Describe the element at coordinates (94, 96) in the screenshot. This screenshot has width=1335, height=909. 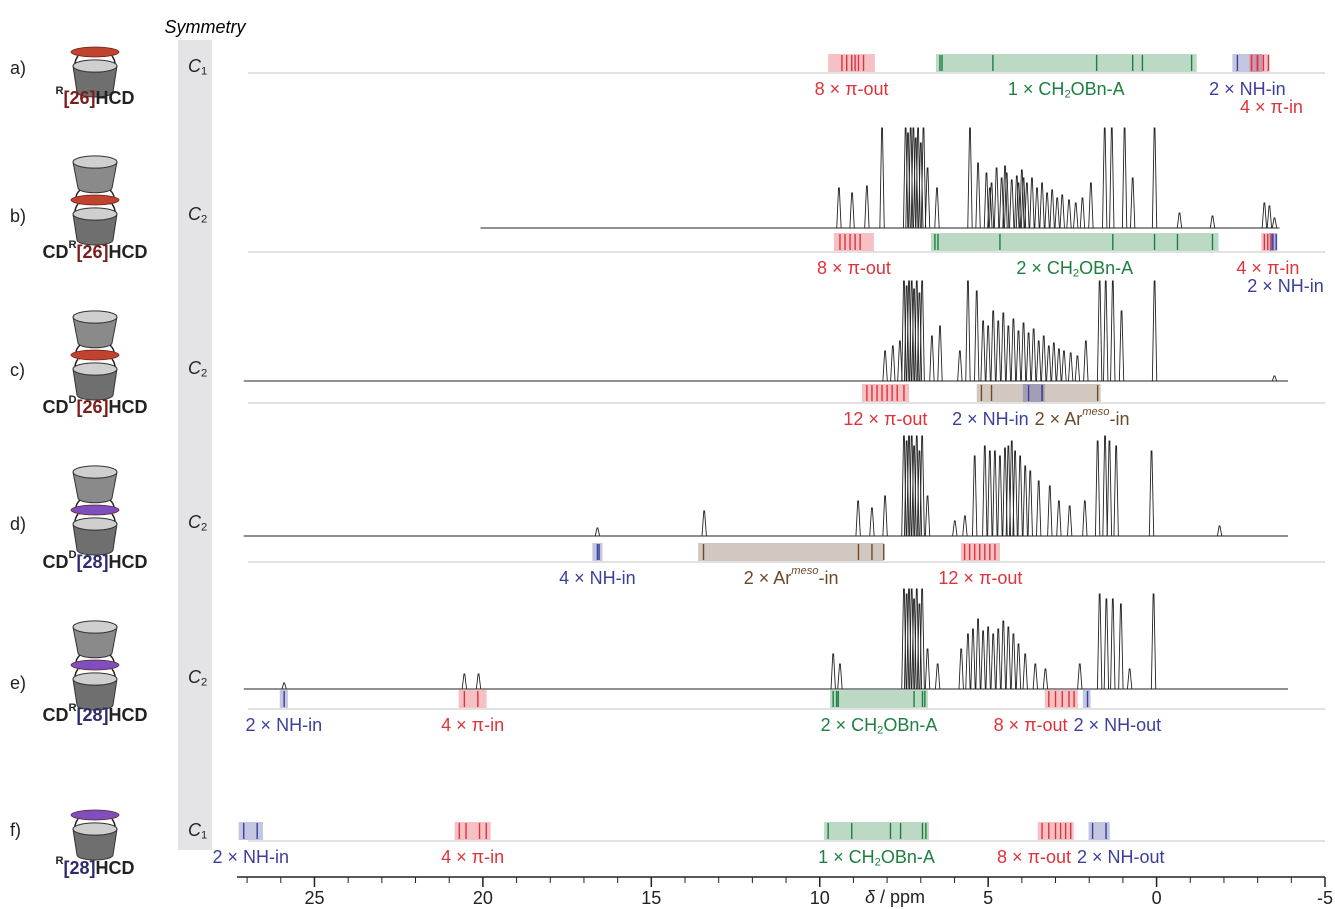
I see `compound-name: R[26]HCD` at that location.